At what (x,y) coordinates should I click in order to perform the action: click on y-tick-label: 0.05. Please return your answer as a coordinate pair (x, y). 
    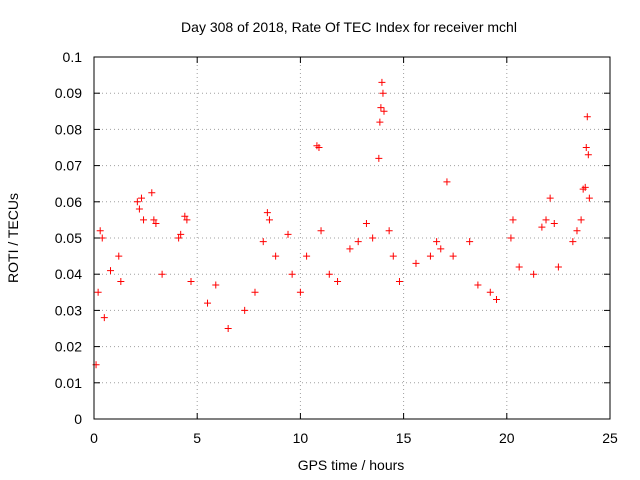
    Looking at the image, I should click on (68, 238).